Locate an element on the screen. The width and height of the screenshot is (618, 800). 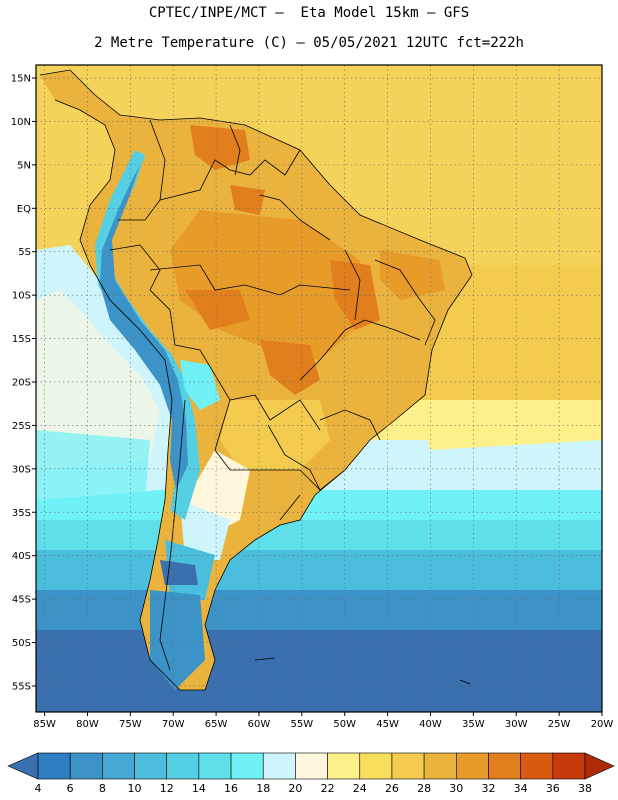
lat-tick-label: 40S is located at coordinates (21, 556).